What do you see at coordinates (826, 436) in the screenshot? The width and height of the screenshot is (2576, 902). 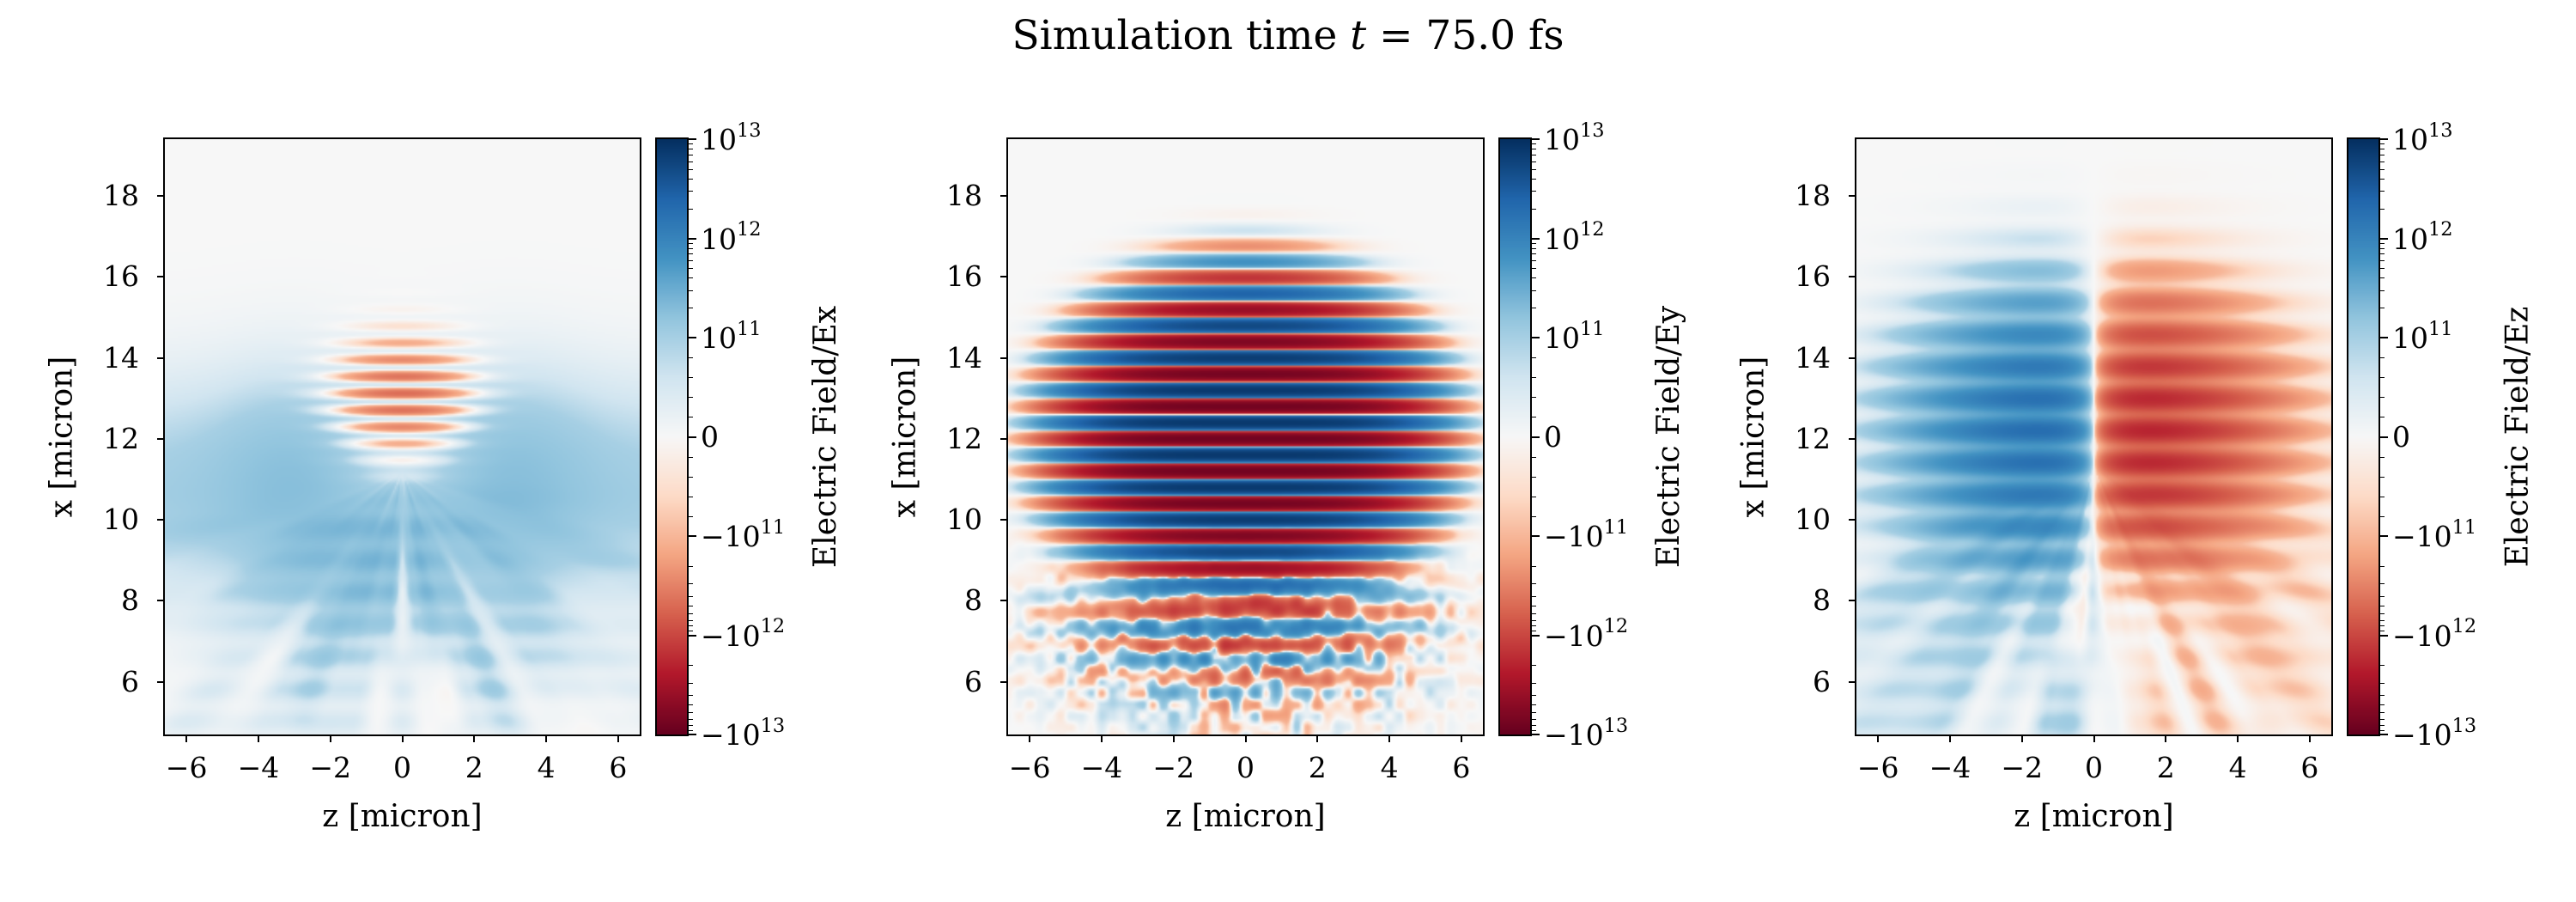 I see `colorbar-label-Ex: Electric Field/Ex` at bounding box center [826, 436].